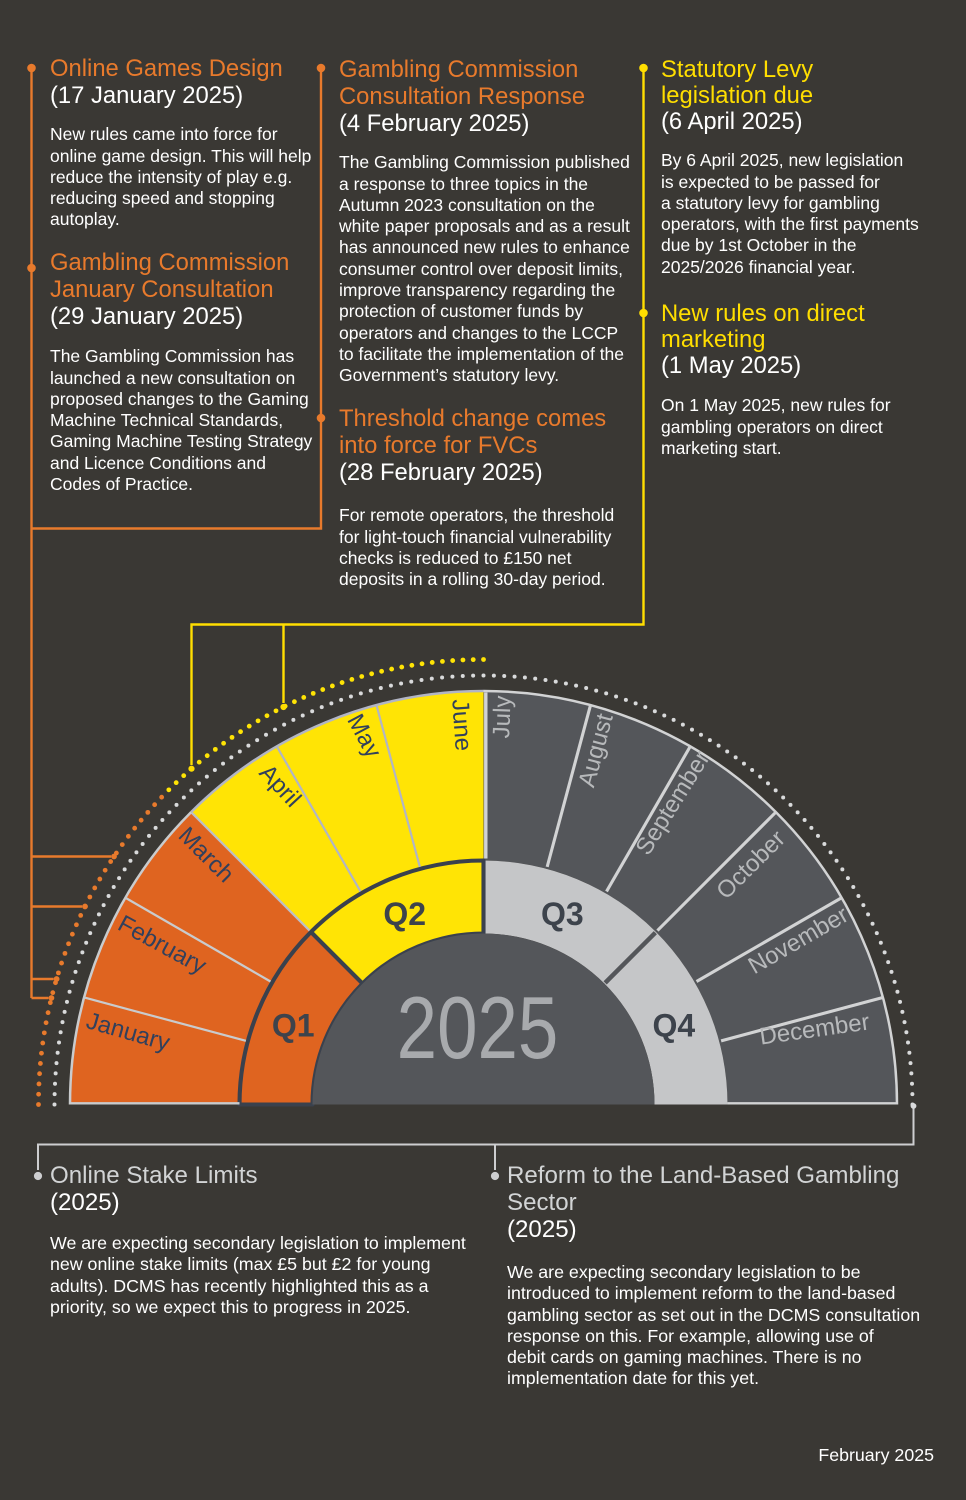  Describe the element at coordinates (461, 725) in the screenshot. I see `svg-text: June` at that location.